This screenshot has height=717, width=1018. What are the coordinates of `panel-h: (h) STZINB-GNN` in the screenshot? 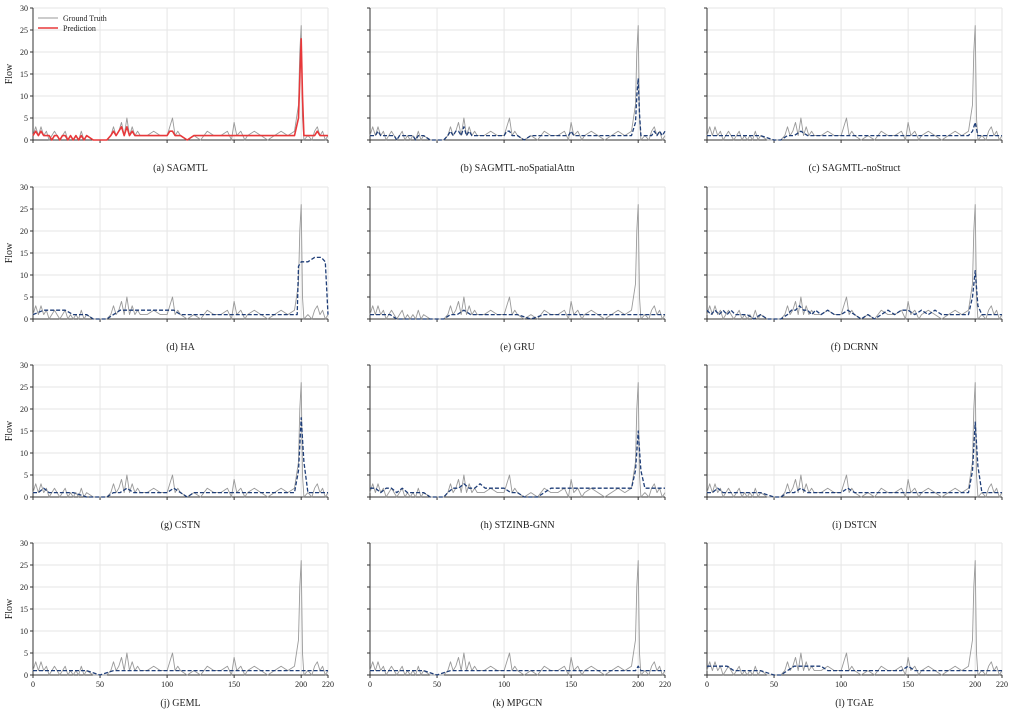 It's located at (516, 448).